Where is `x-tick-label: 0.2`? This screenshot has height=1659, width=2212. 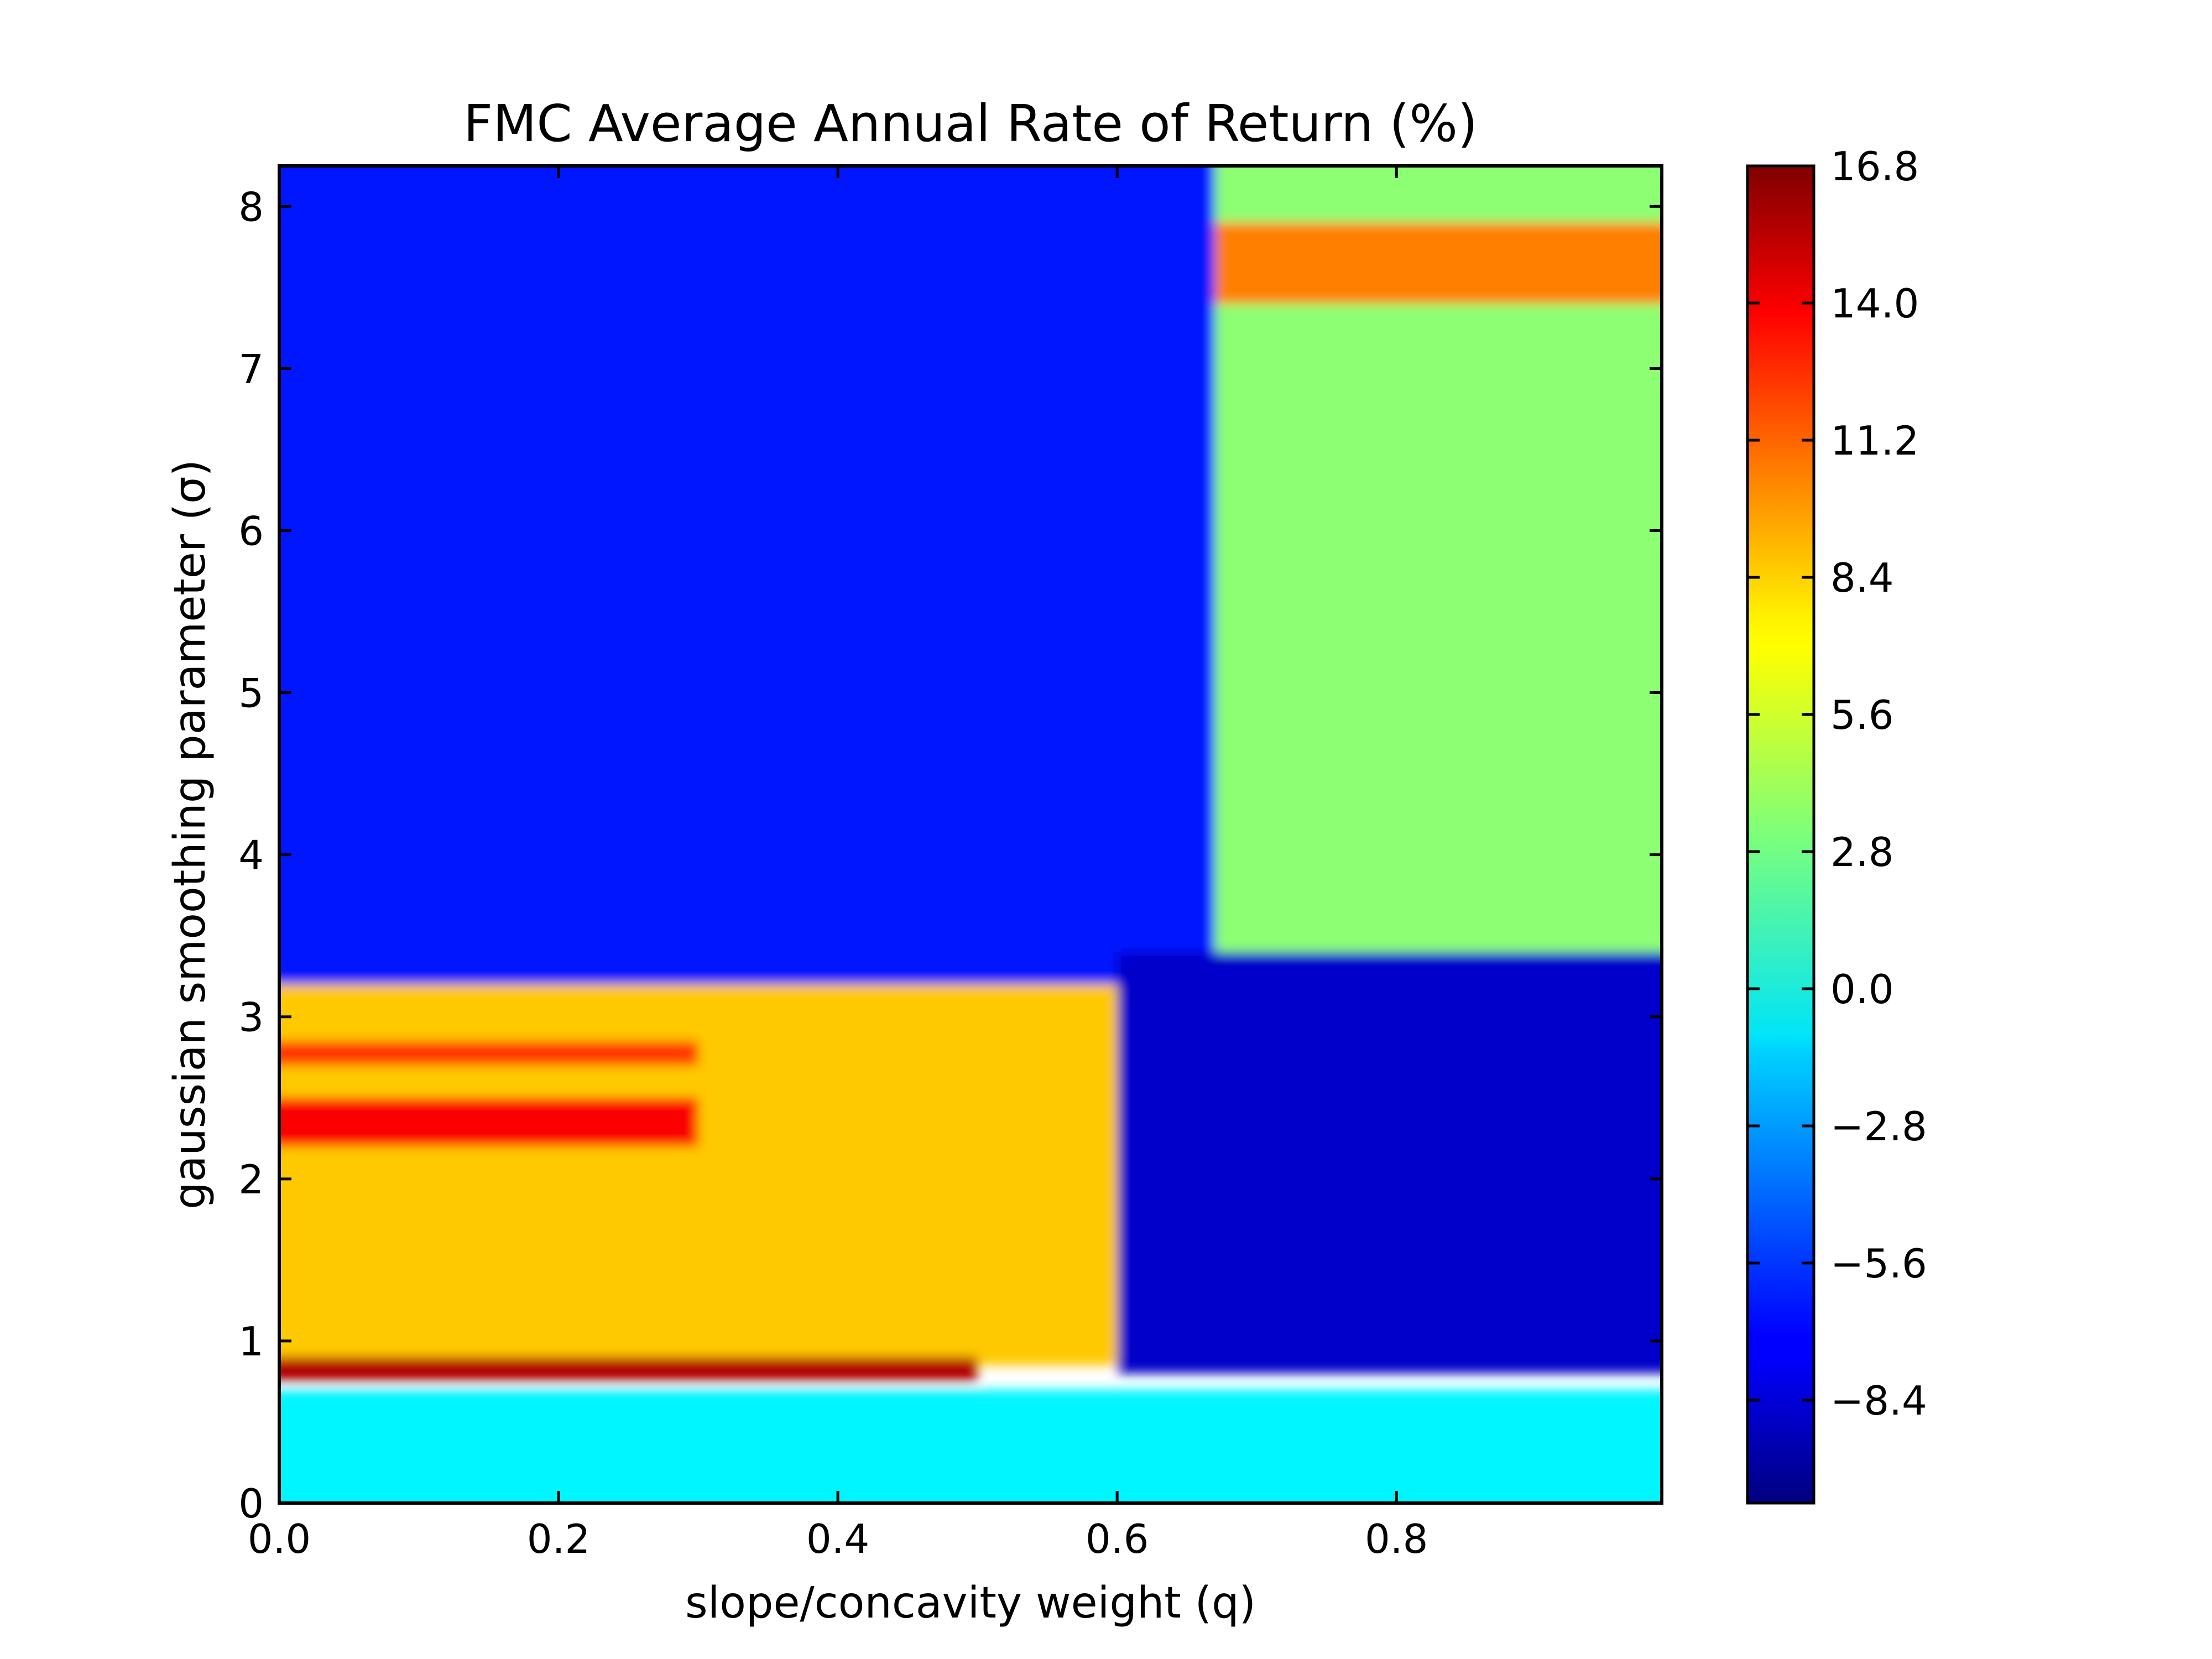
x-tick-label: 0.2 is located at coordinates (559, 1539).